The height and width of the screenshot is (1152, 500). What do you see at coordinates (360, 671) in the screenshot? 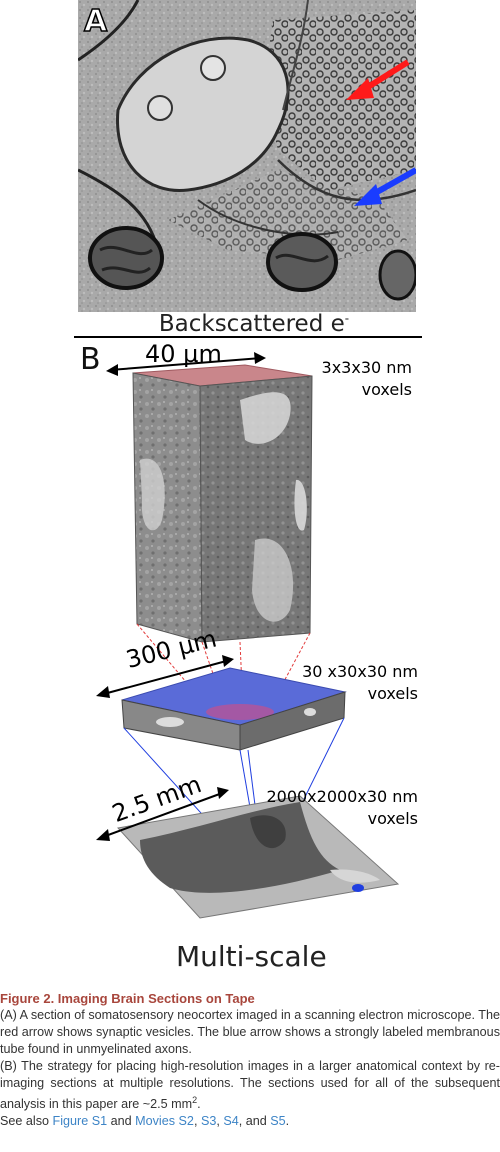
I see `voxel-label-2-line1: 30 x30x30 nm` at bounding box center [360, 671].